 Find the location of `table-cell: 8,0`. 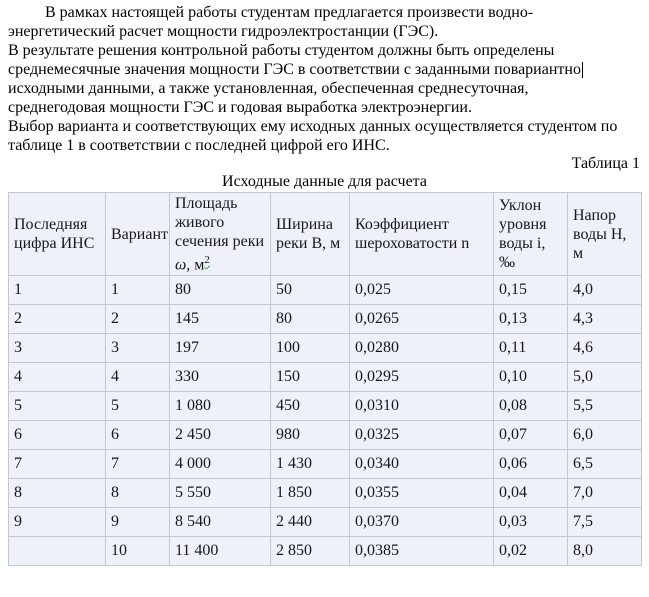

table-cell: 8,0 is located at coordinates (604, 551).